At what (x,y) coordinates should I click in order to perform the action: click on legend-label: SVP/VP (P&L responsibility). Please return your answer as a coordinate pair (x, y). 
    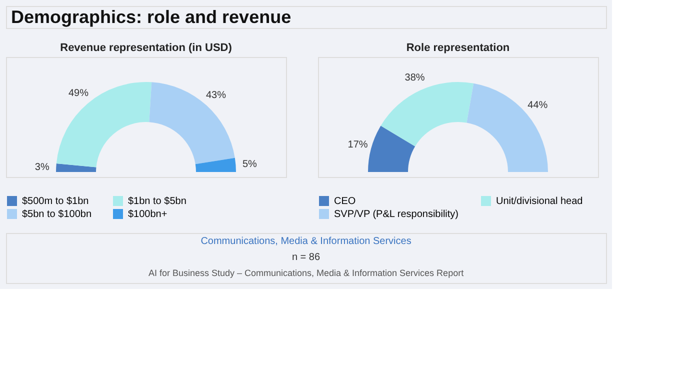
    Looking at the image, I should click on (396, 214).